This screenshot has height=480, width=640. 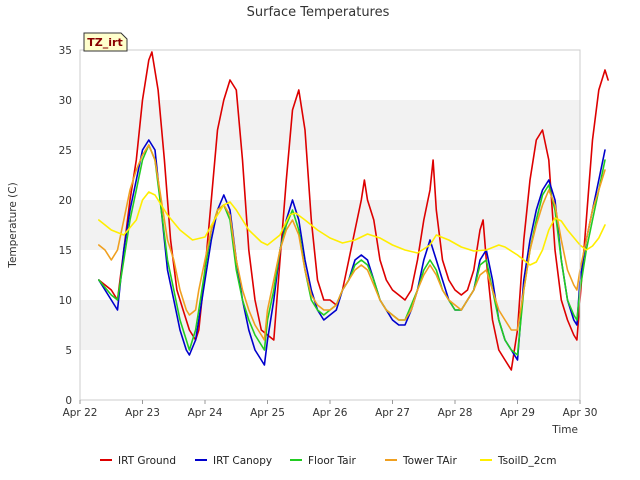 I want to click on y-tick-label: 35, so click(x=65, y=51).